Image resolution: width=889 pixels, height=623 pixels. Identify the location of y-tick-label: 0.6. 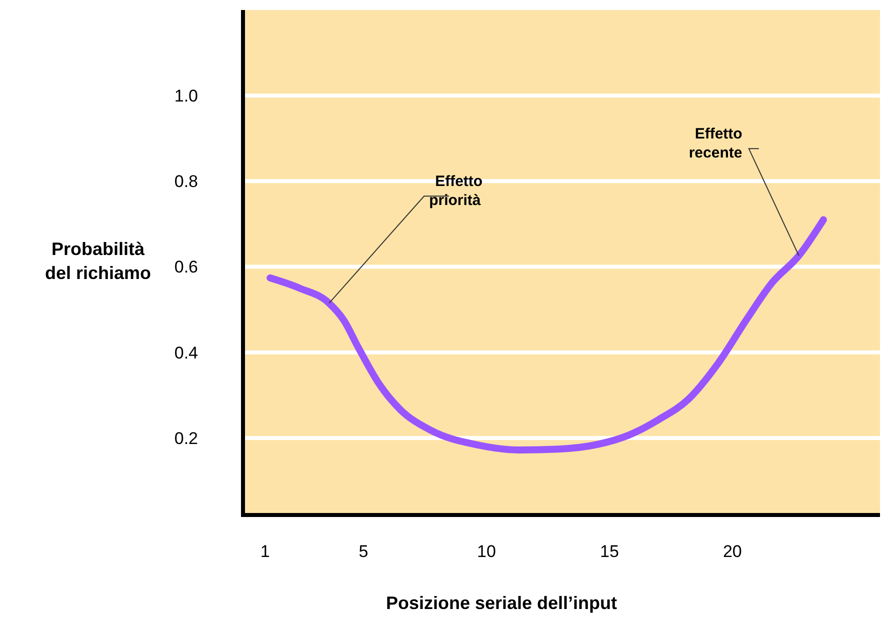
(186, 267).